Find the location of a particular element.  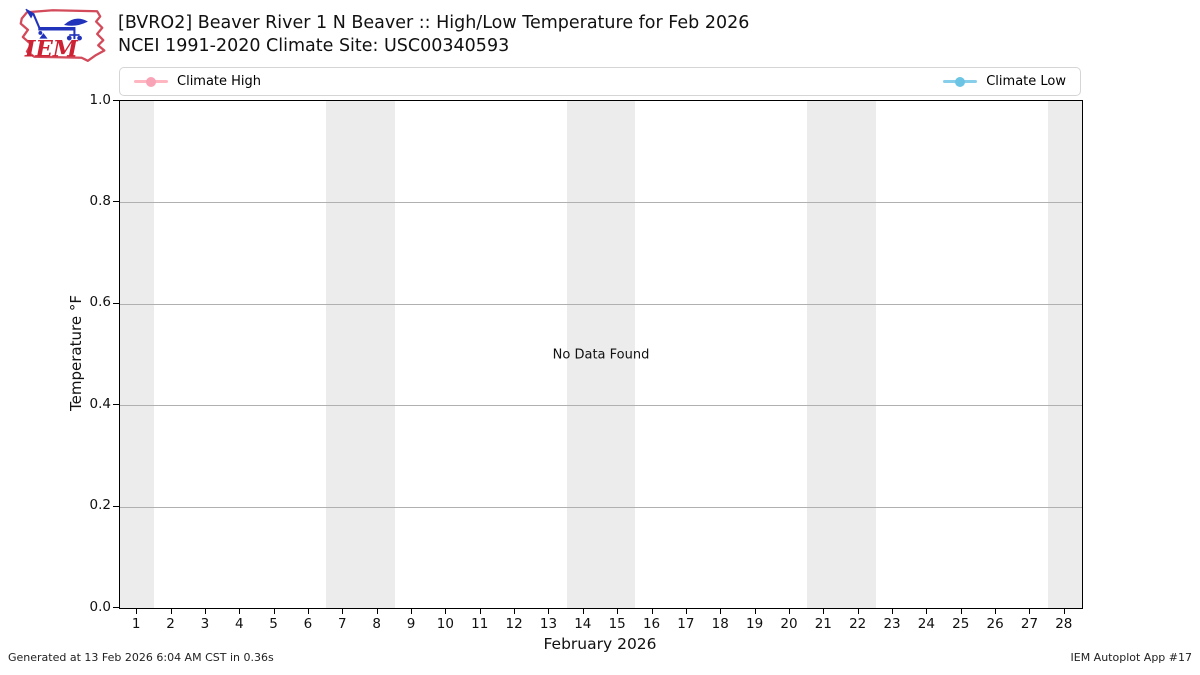

x-tick-label: 17 is located at coordinates (686, 624).